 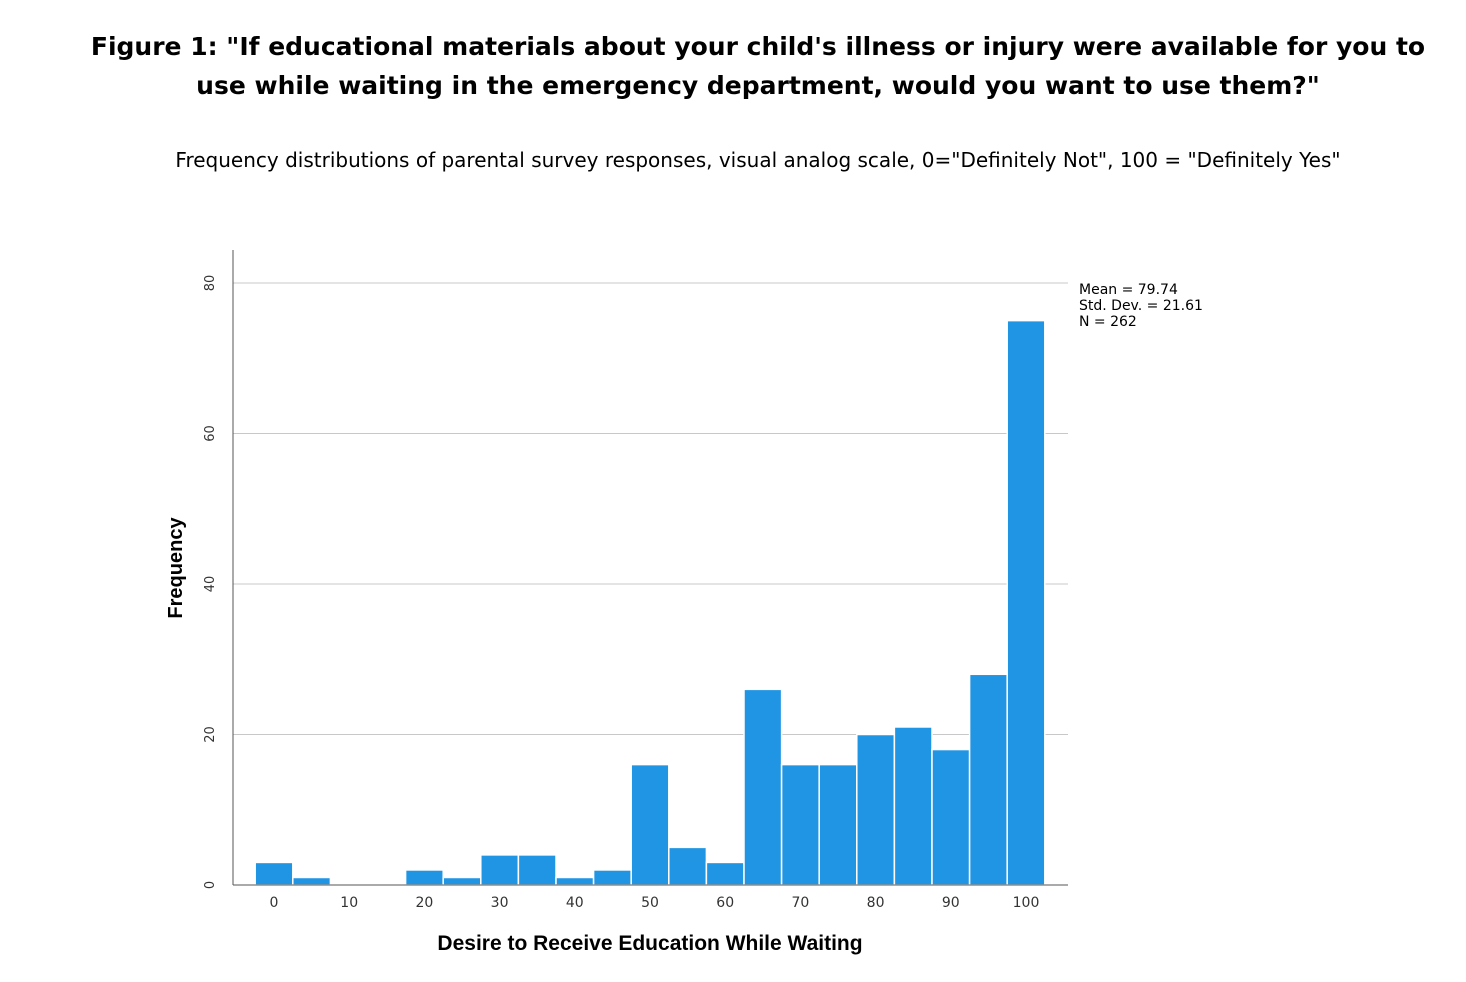 What do you see at coordinates (274, 903) in the screenshot?
I see `x-tick-label: 0` at bounding box center [274, 903].